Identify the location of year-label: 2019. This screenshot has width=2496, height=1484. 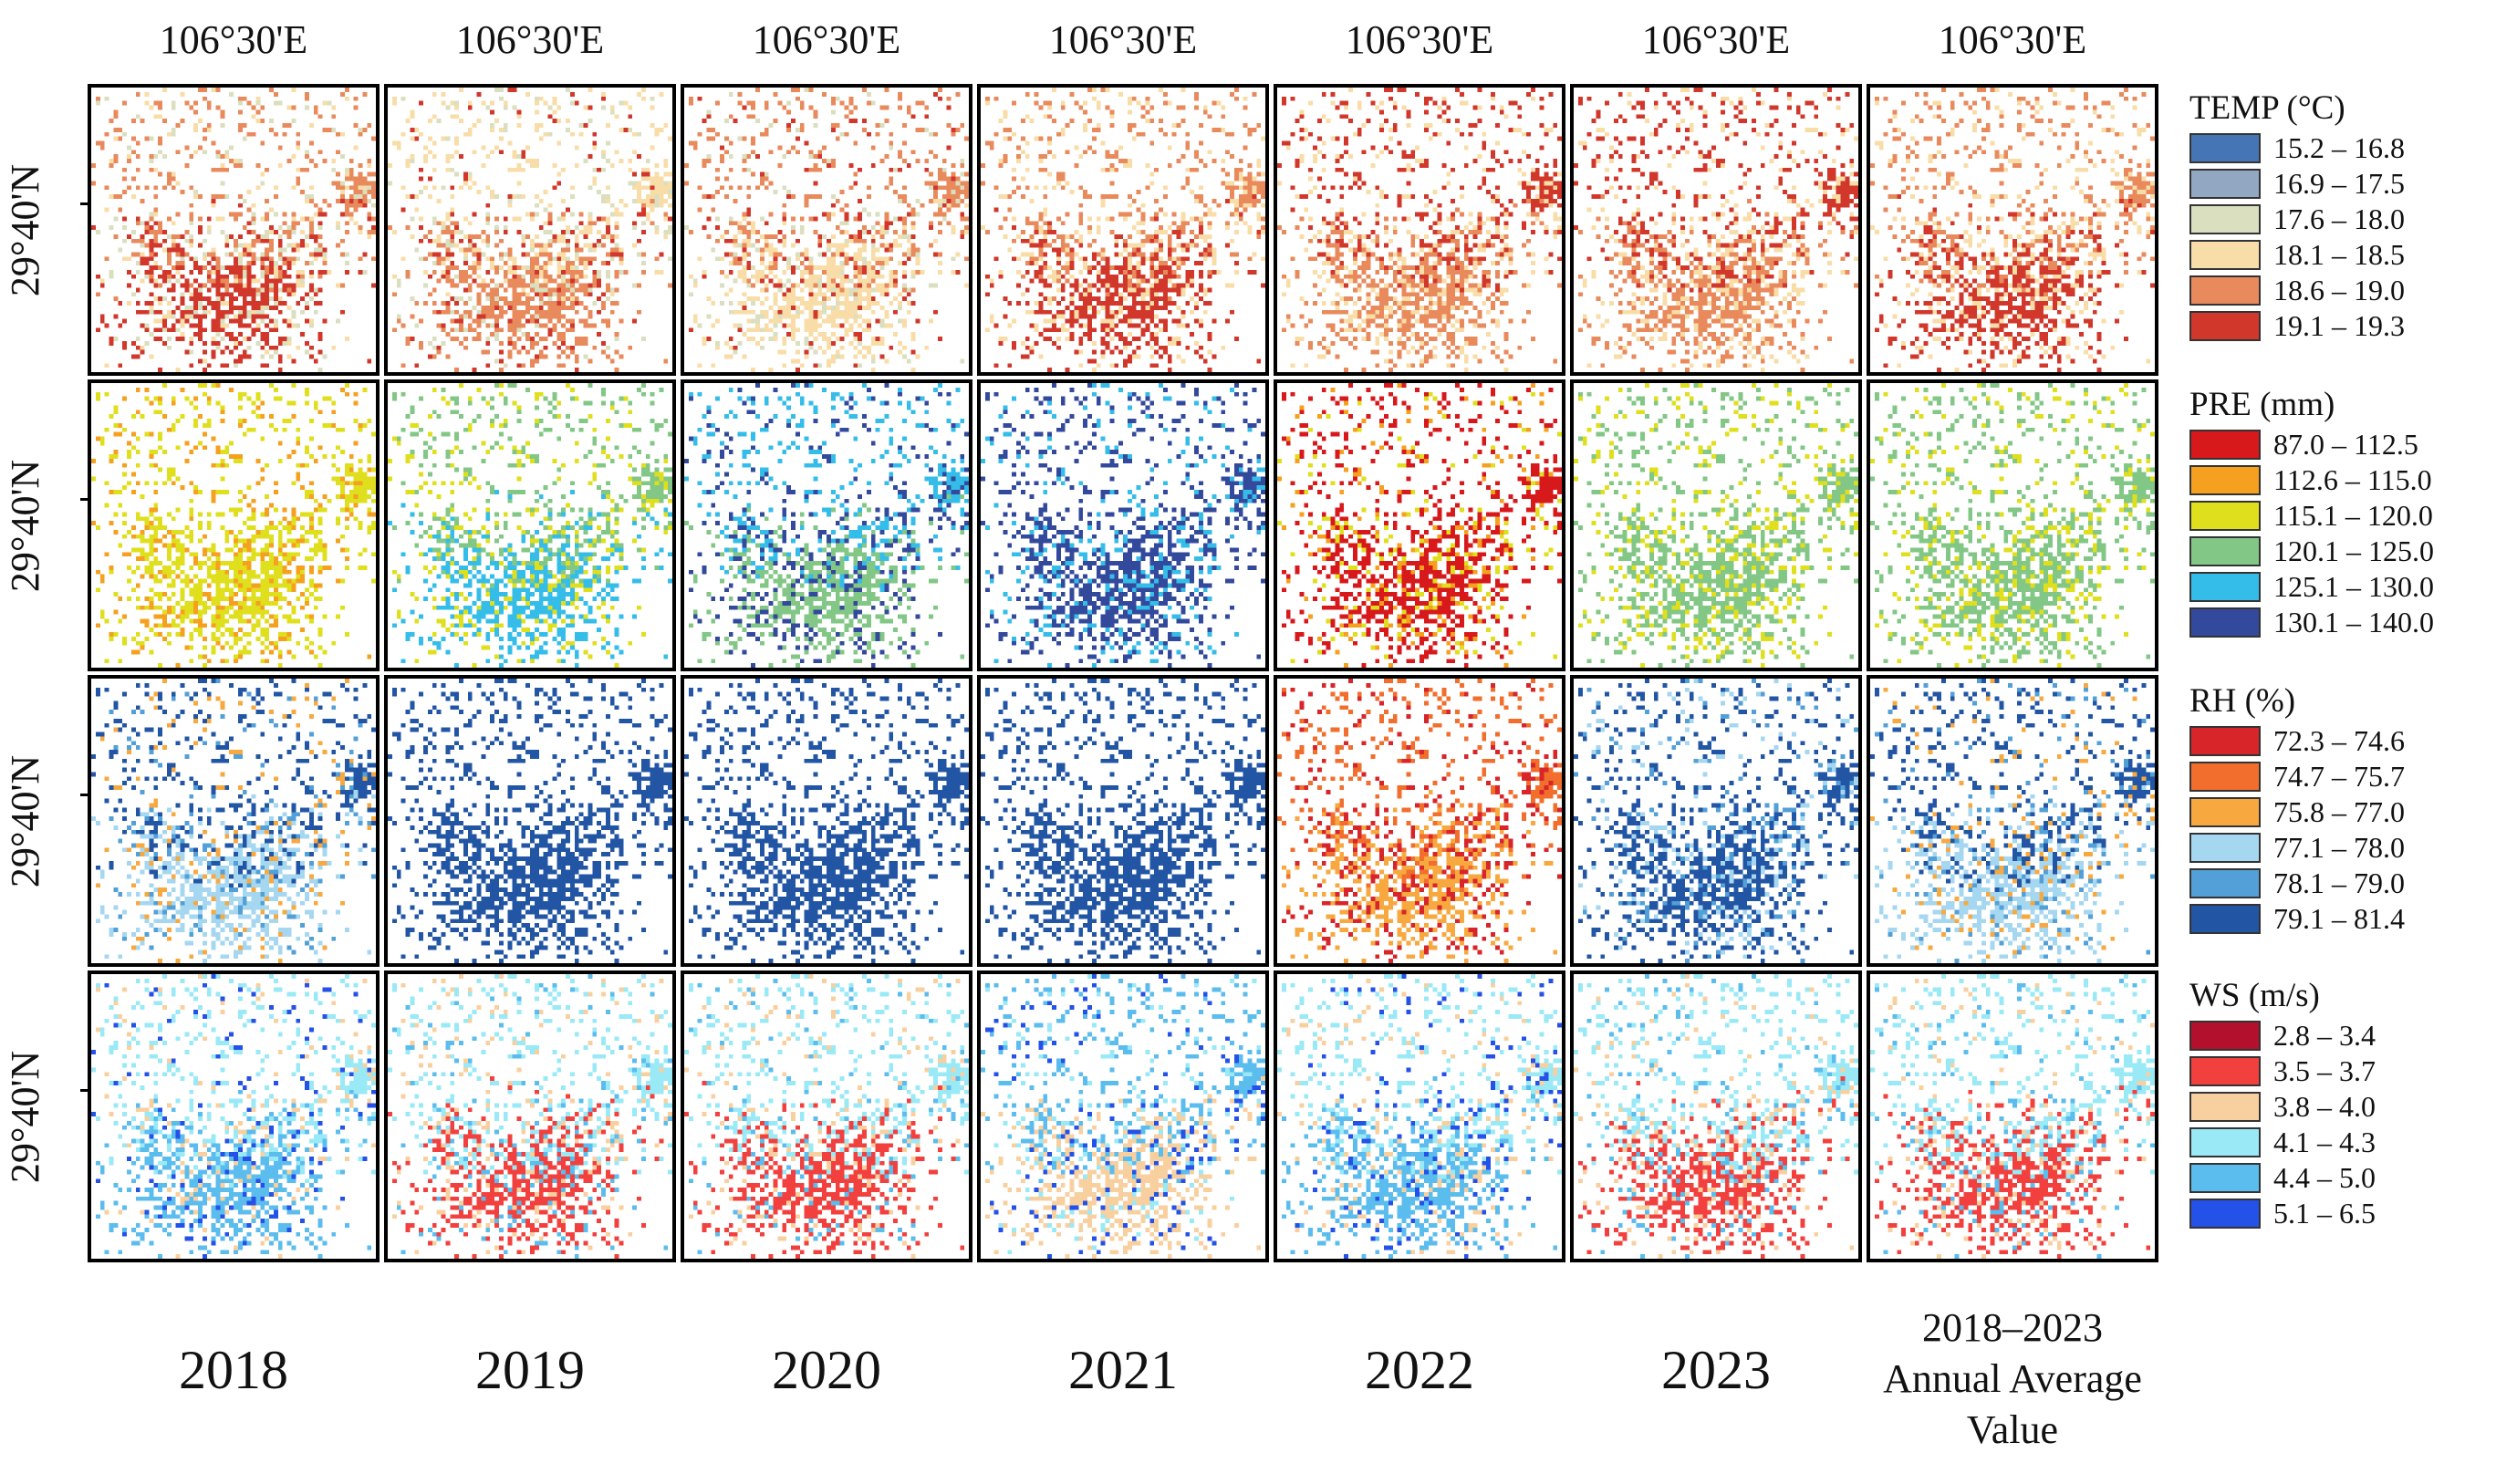
(530, 1371).